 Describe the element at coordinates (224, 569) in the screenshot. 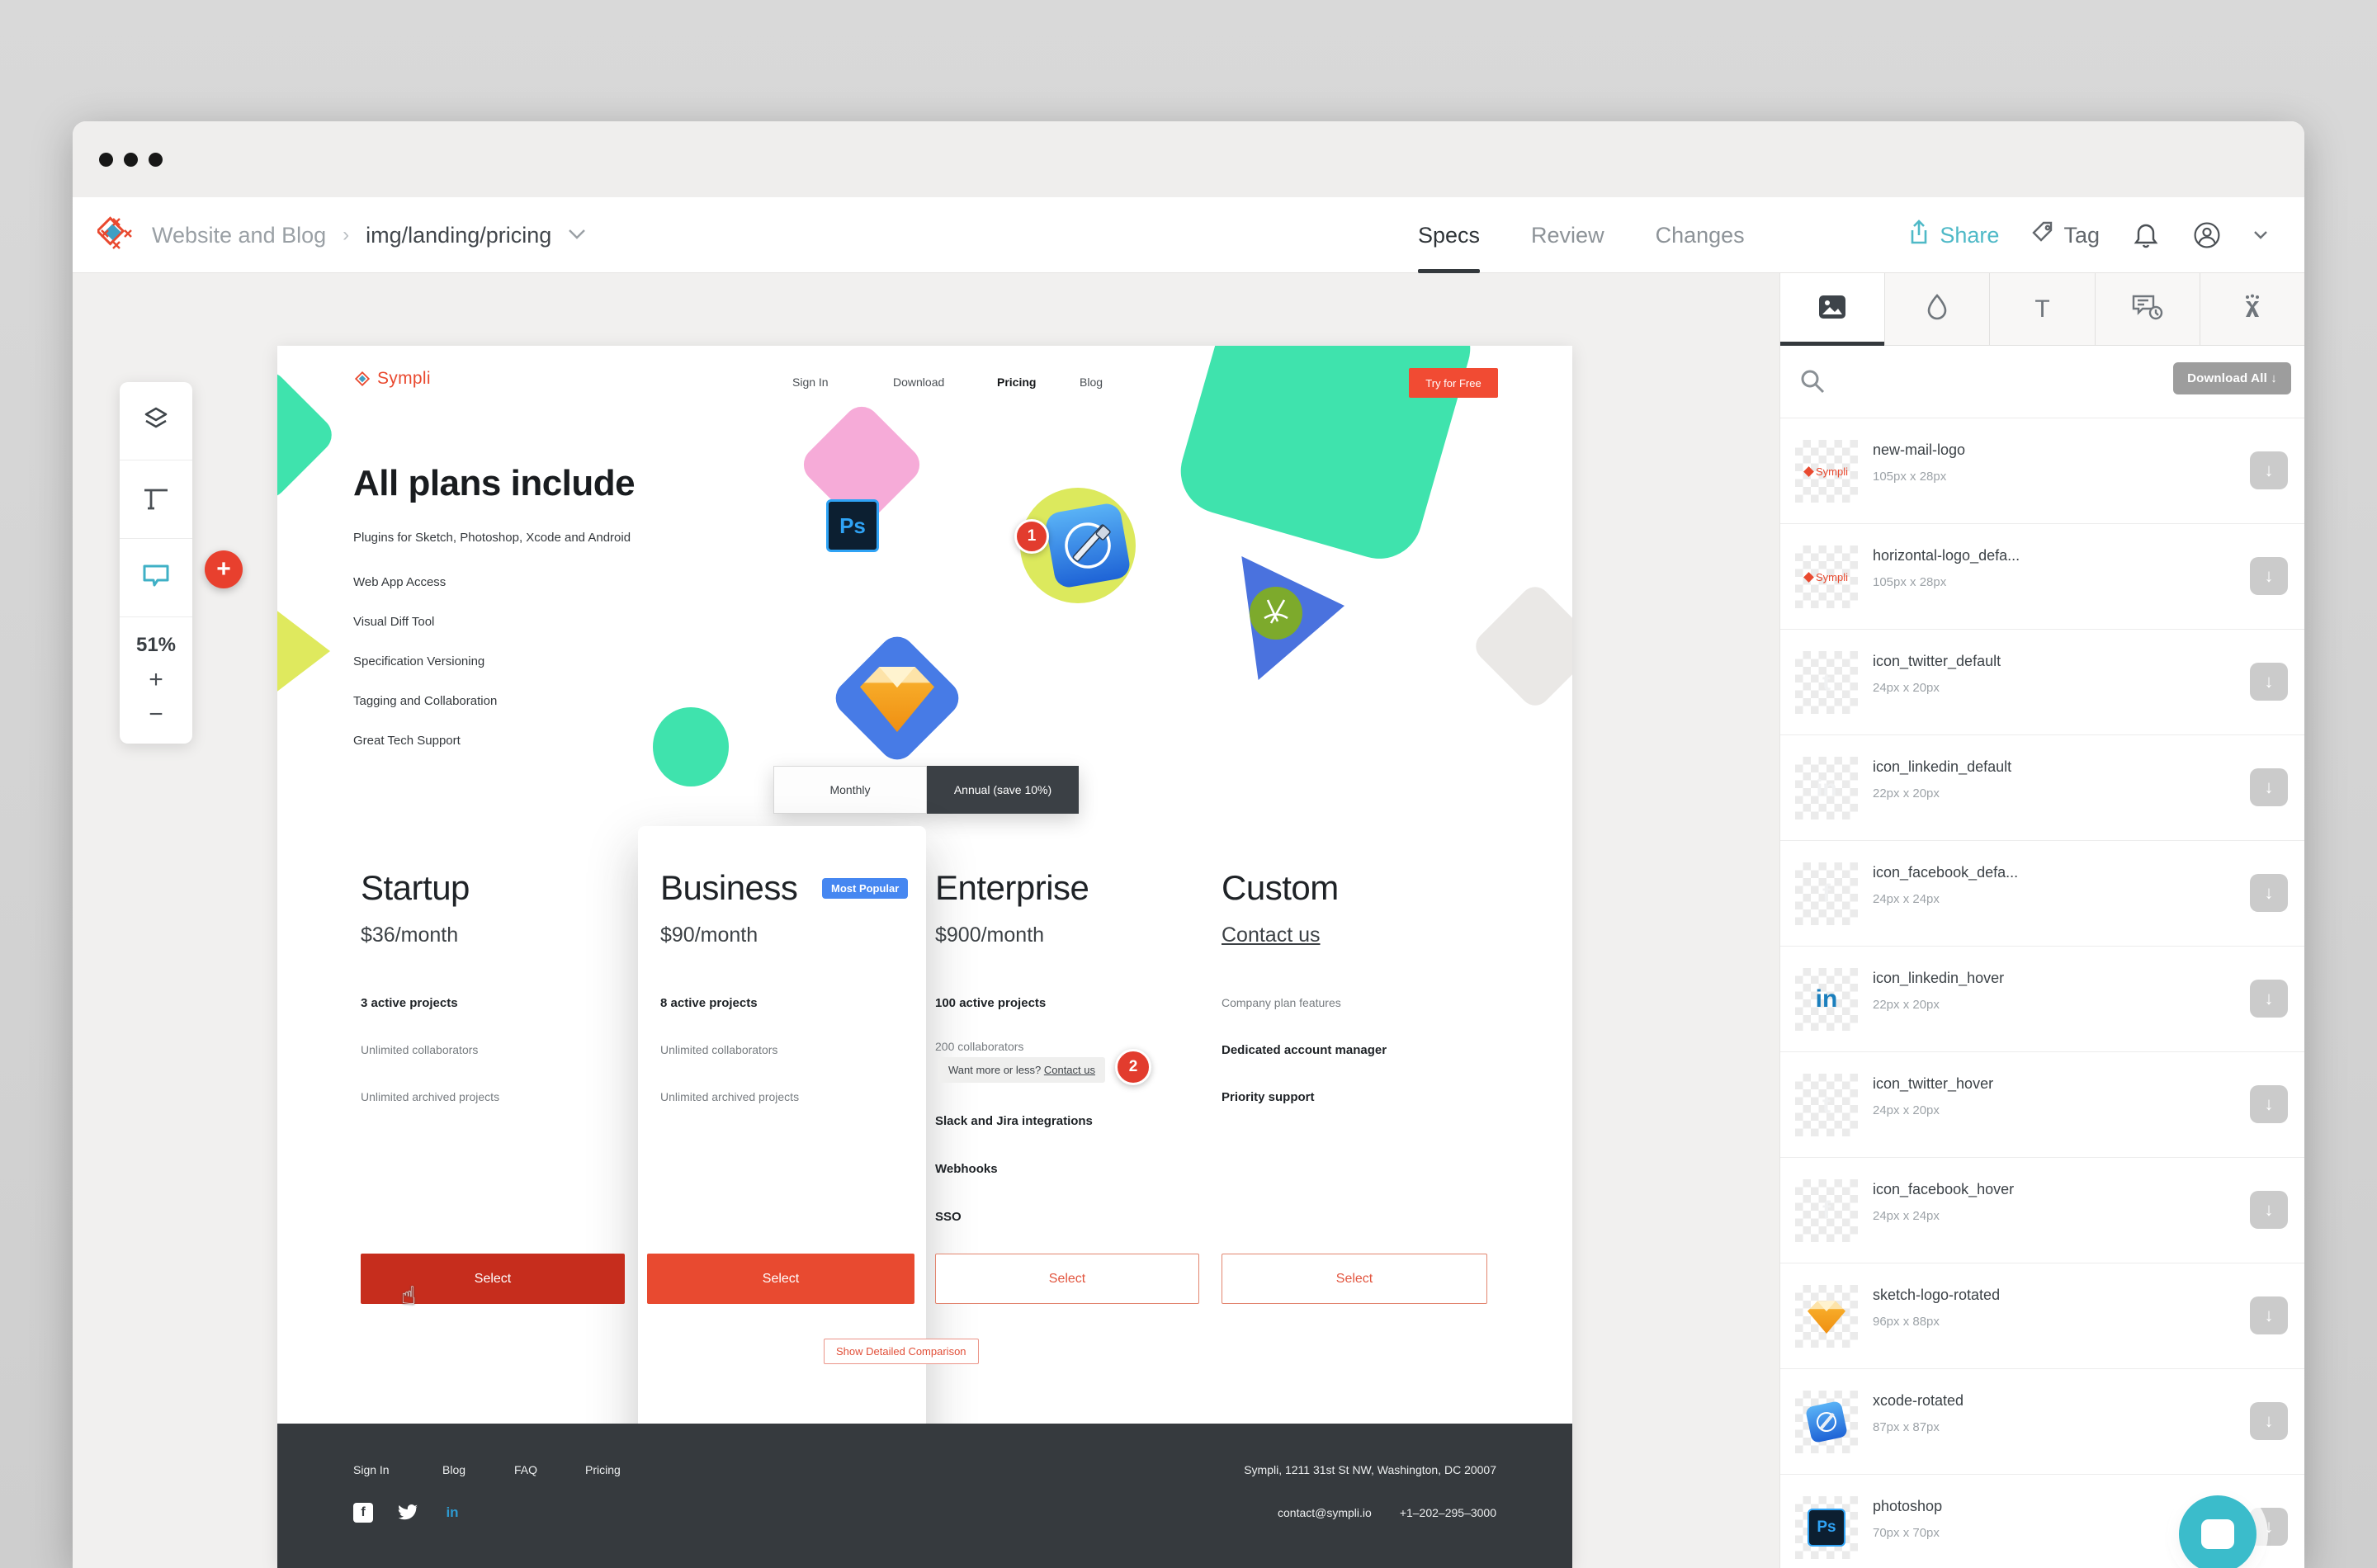

I see `add-comment-pin: +` at that location.